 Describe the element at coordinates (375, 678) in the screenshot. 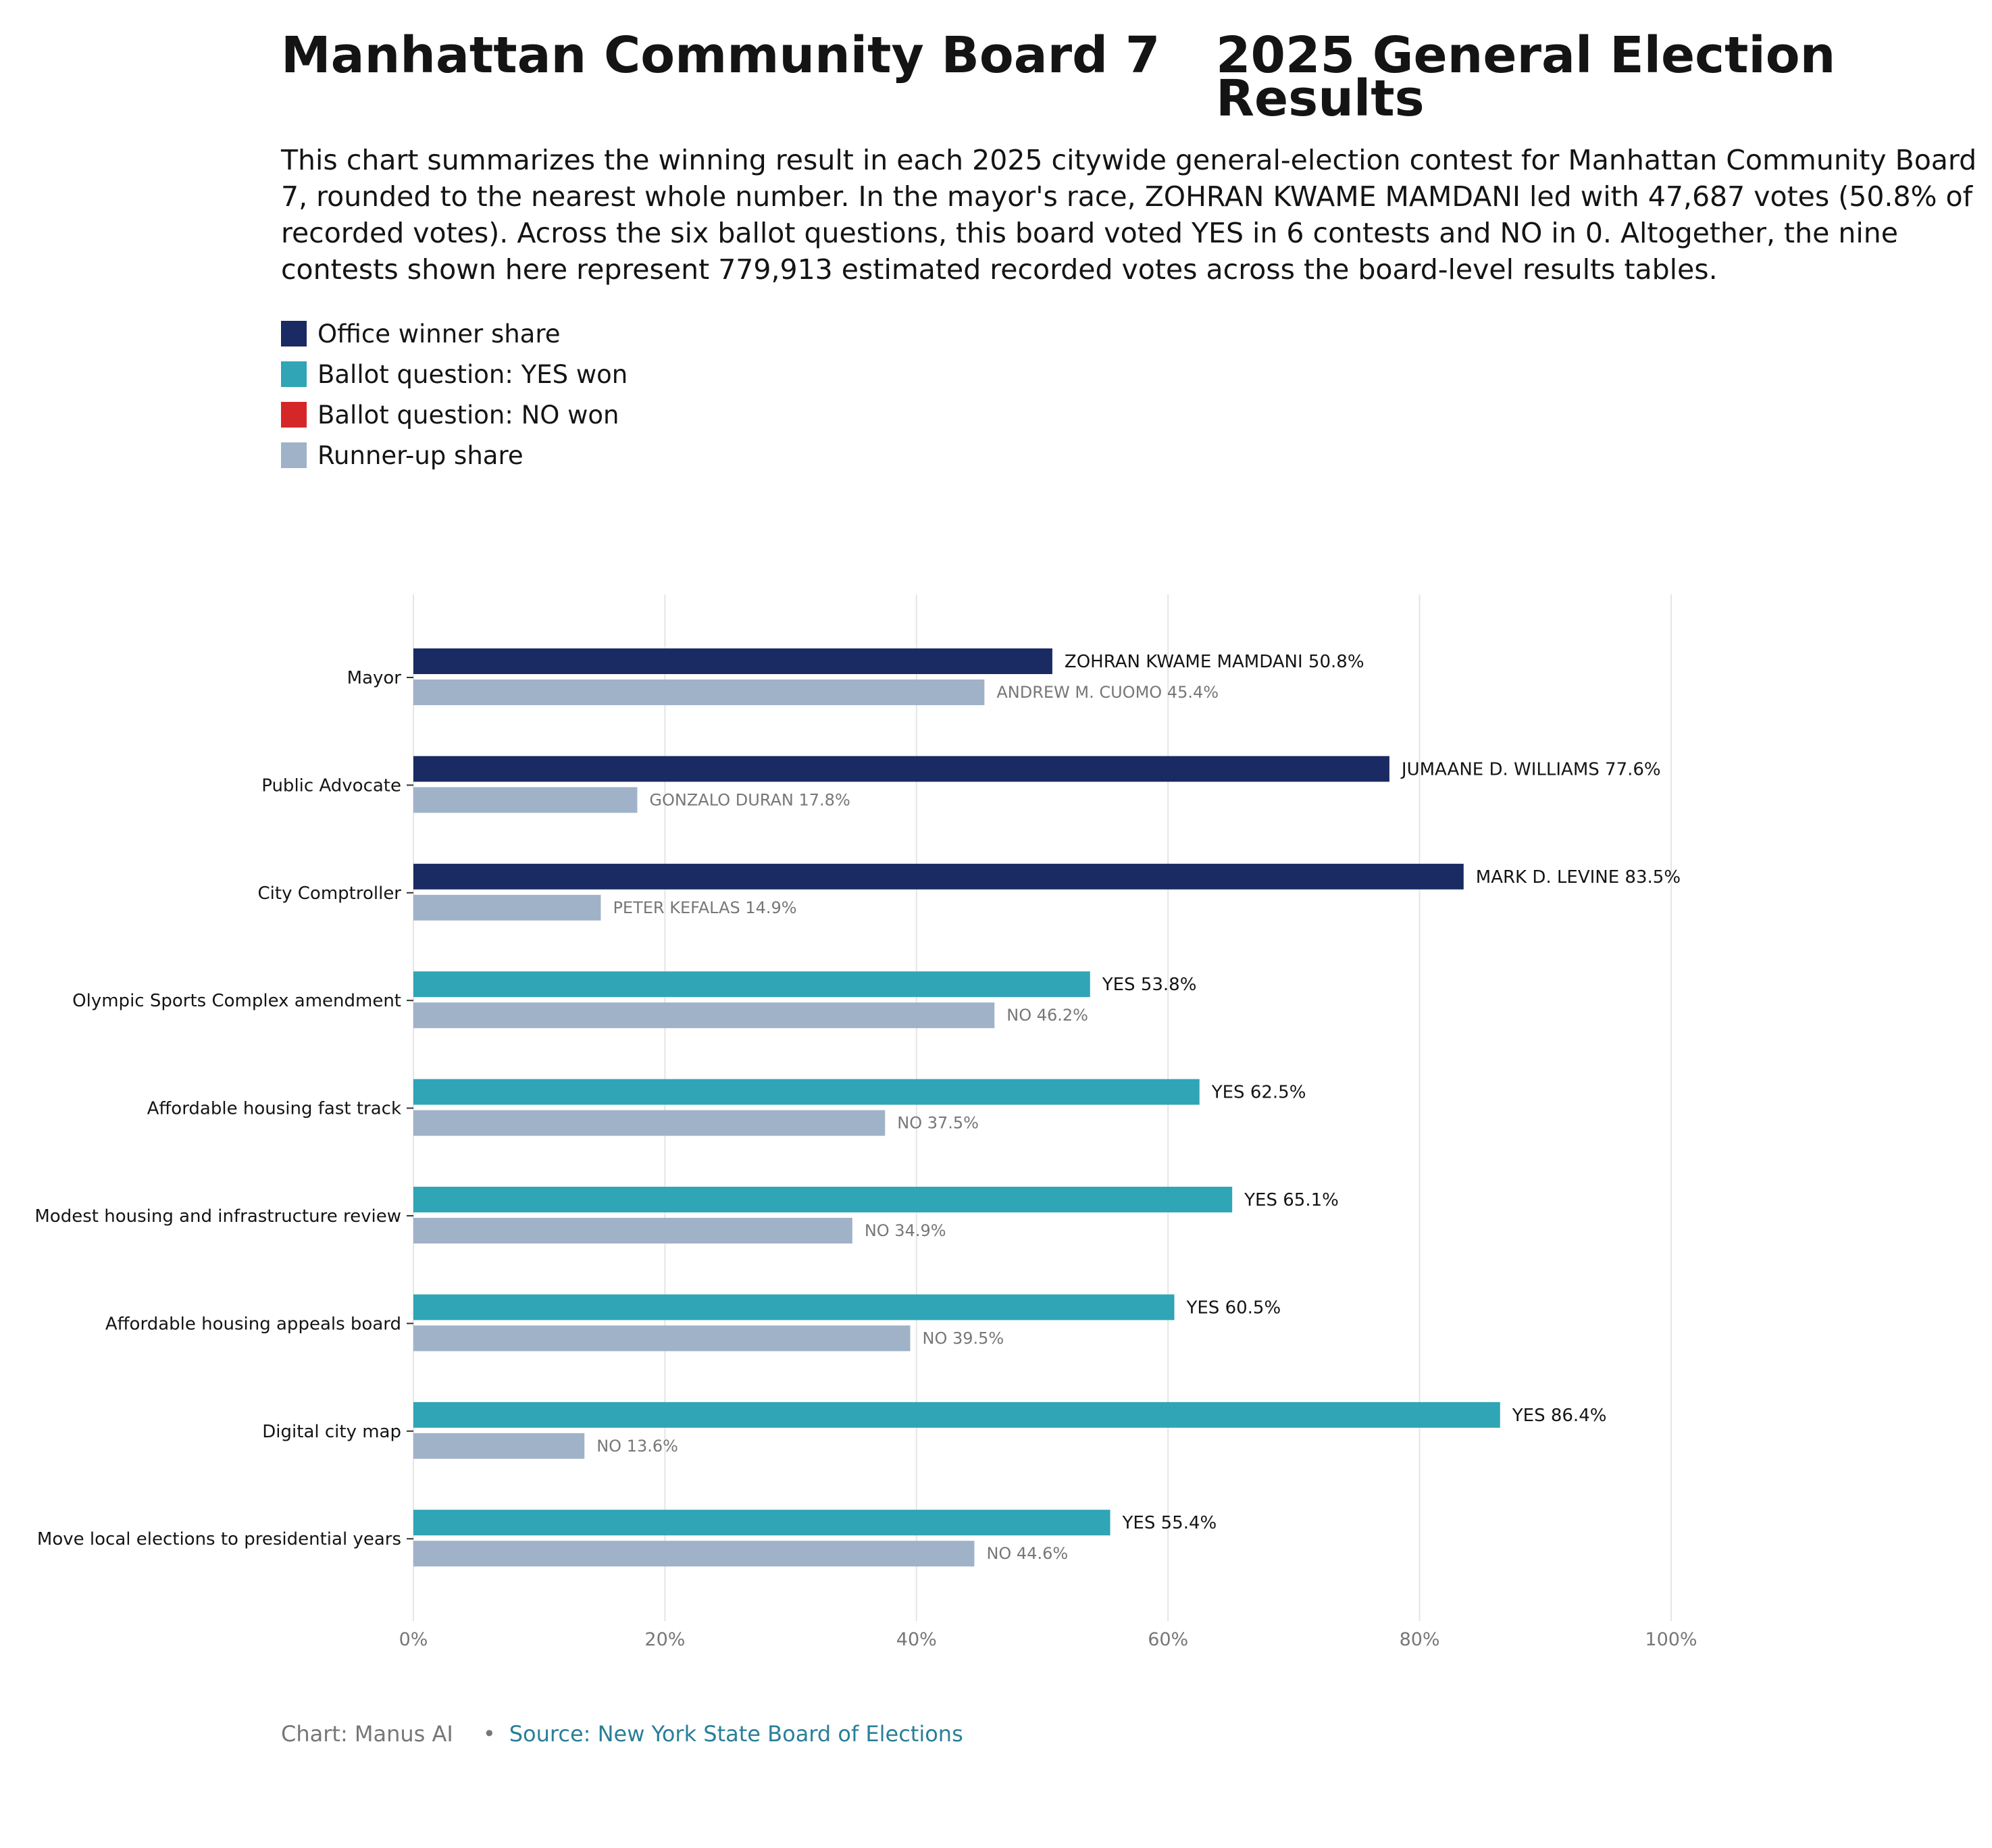

I see `category-label: Mayor` at that location.